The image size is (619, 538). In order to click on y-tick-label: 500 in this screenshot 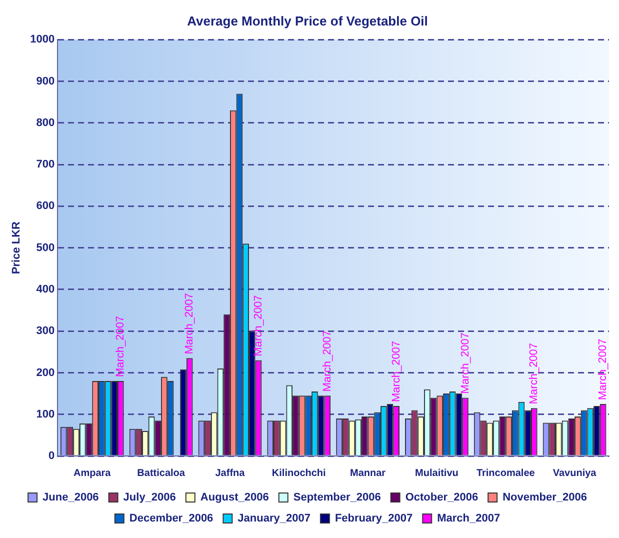, I will do `click(45, 248)`.